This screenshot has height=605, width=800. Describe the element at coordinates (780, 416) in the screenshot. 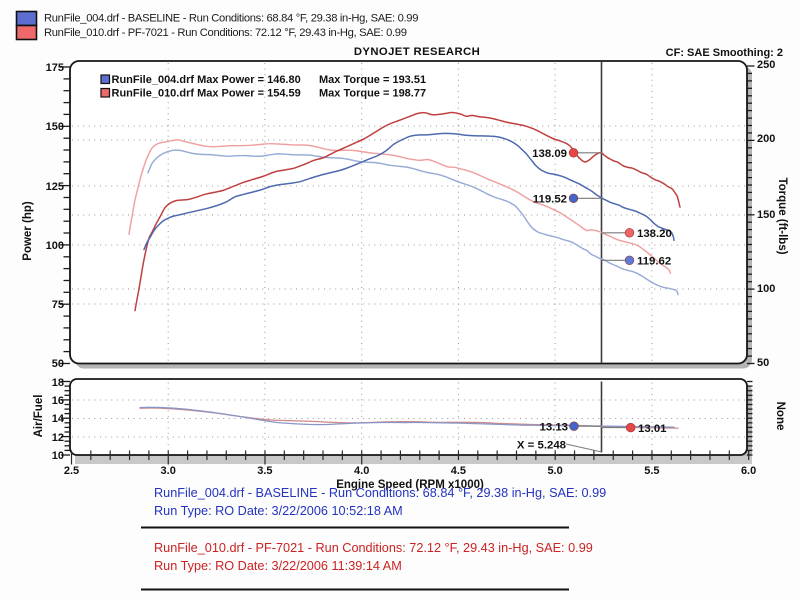

I see `svg-text: None` at that location.